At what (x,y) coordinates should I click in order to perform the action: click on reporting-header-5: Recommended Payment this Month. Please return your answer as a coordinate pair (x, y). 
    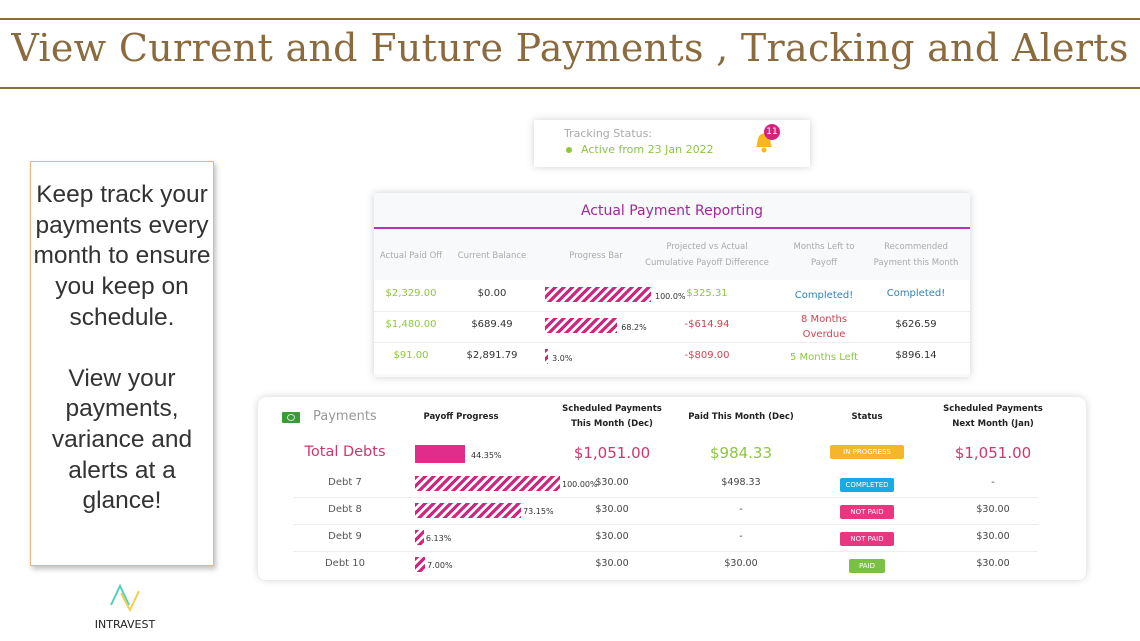
    Looking at the image, I should click on (916, 255).